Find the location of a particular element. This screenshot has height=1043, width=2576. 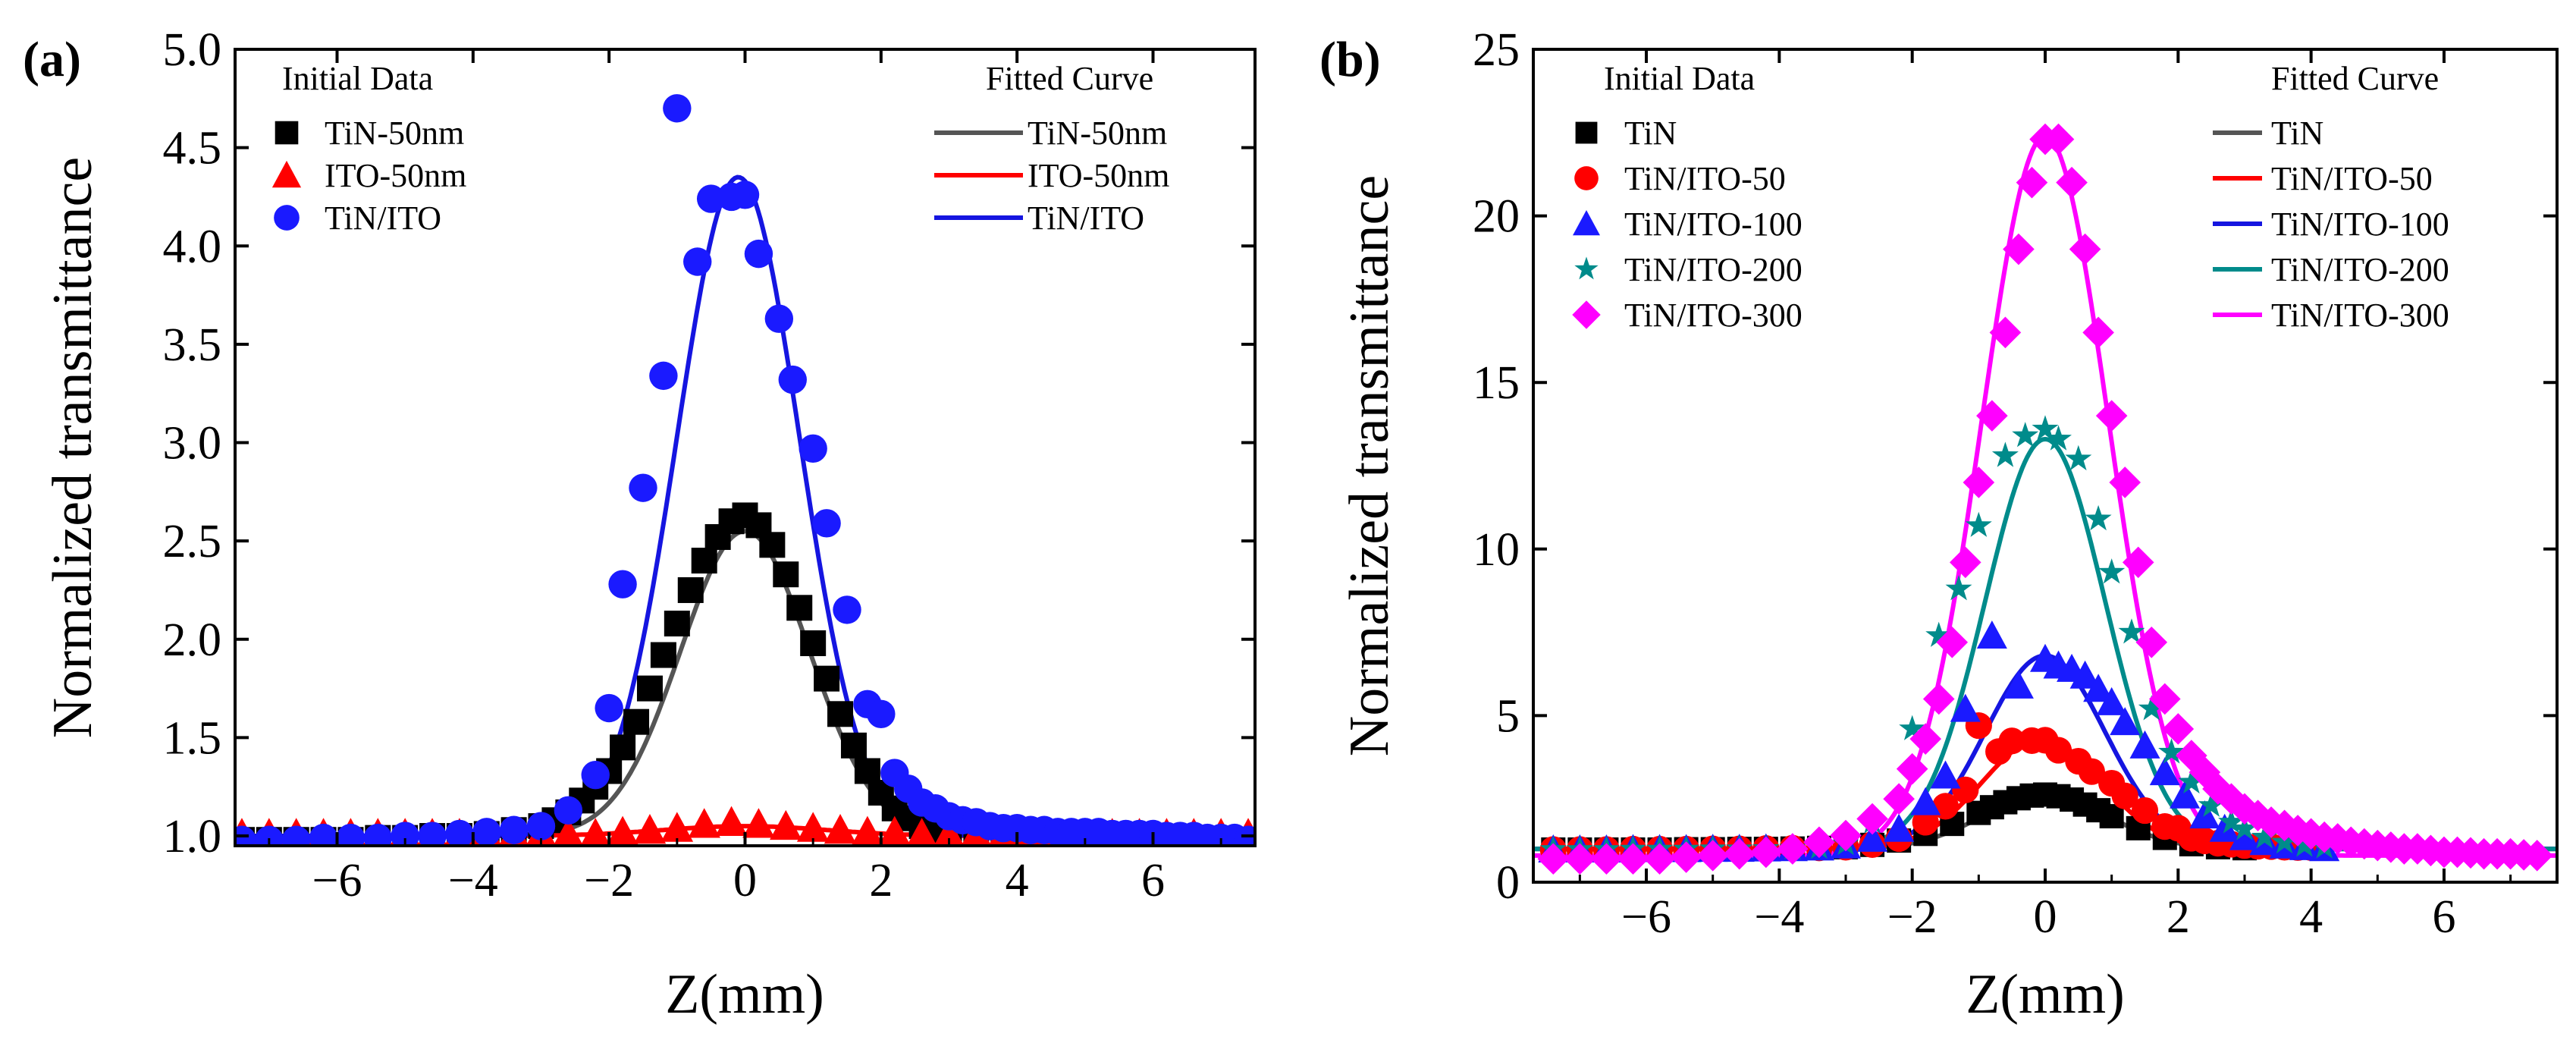

panel-b-y-tick-label: 15 is located at coordinates (1496, 383).